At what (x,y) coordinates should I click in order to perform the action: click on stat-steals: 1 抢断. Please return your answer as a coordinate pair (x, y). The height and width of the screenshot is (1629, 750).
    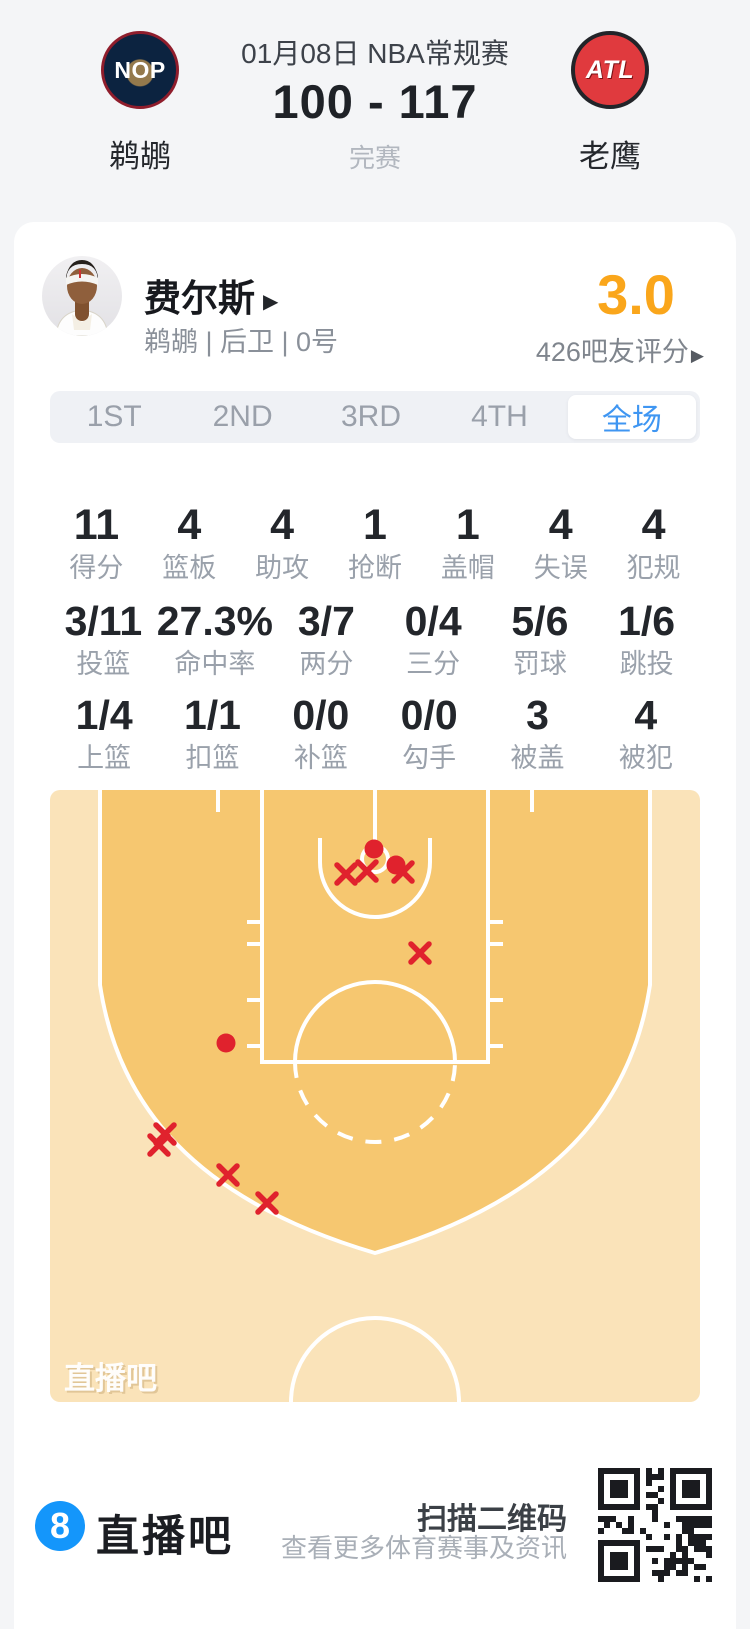
    Looking at the image, I should click on (374, 542).